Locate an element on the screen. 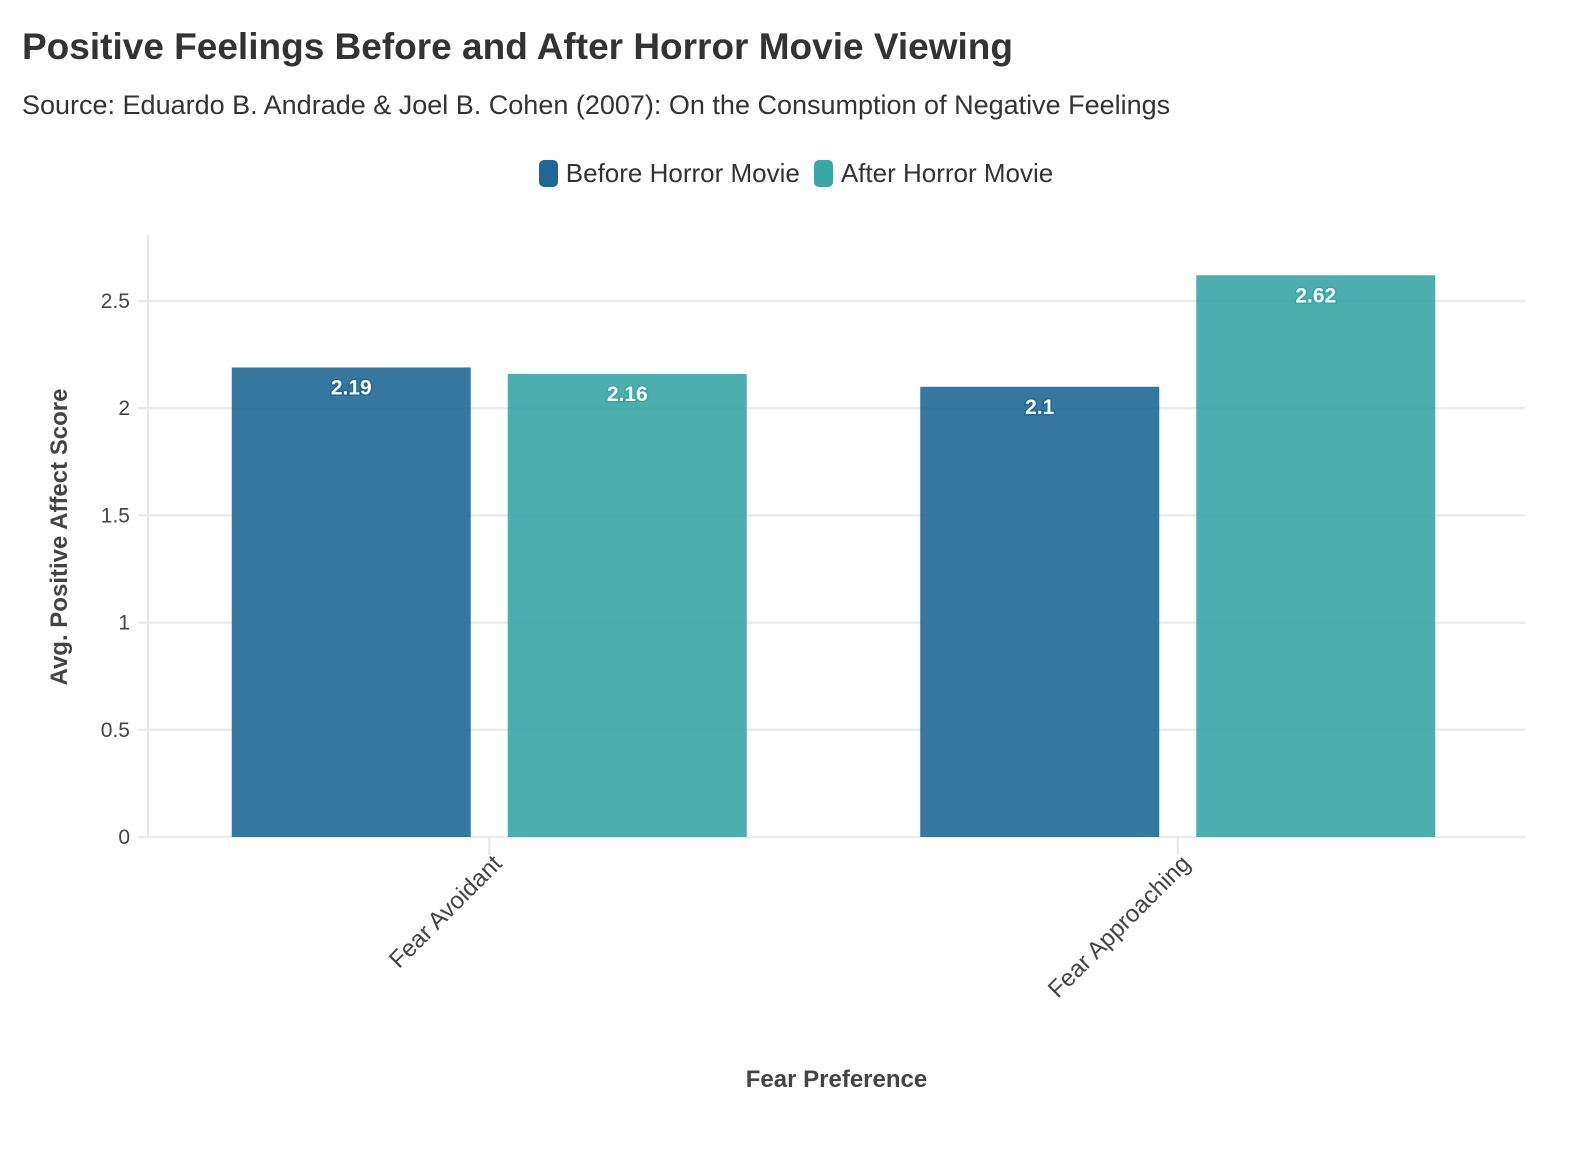  legend-label-after: After Horror Movie is located at coordinates (947, 173).